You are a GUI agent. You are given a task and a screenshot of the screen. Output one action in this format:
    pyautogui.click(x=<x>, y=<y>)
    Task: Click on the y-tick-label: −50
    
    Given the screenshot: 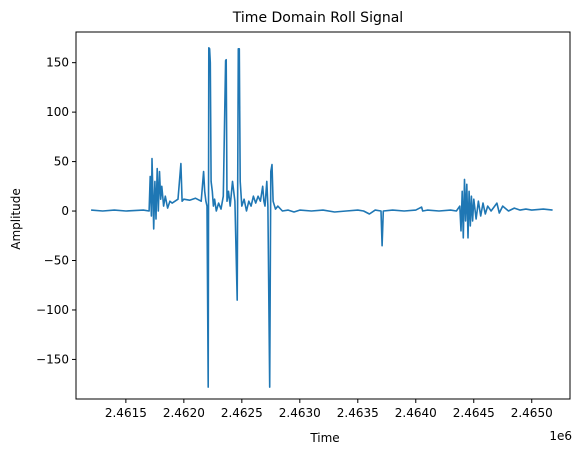 What is the action you would take?
    pyautogui.click(x=56, y=261)
    